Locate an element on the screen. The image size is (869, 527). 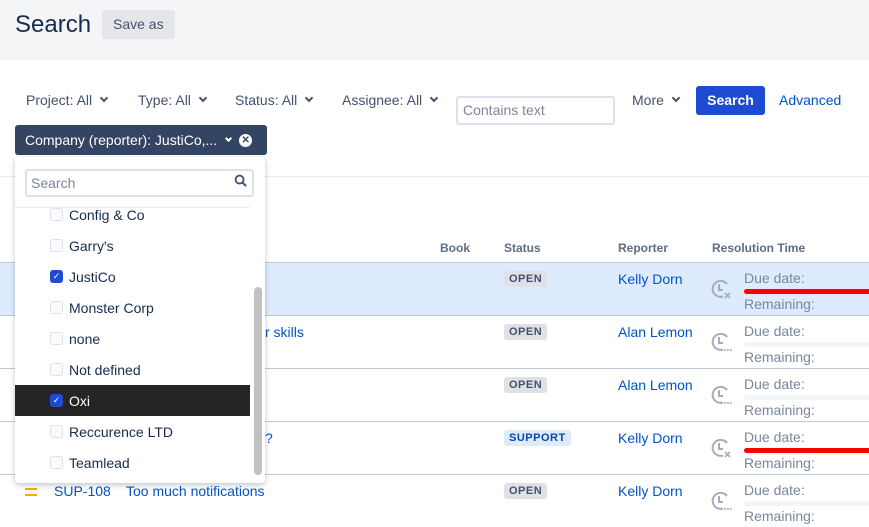
option-item: Teamlead is located at coordinates (132, 462).